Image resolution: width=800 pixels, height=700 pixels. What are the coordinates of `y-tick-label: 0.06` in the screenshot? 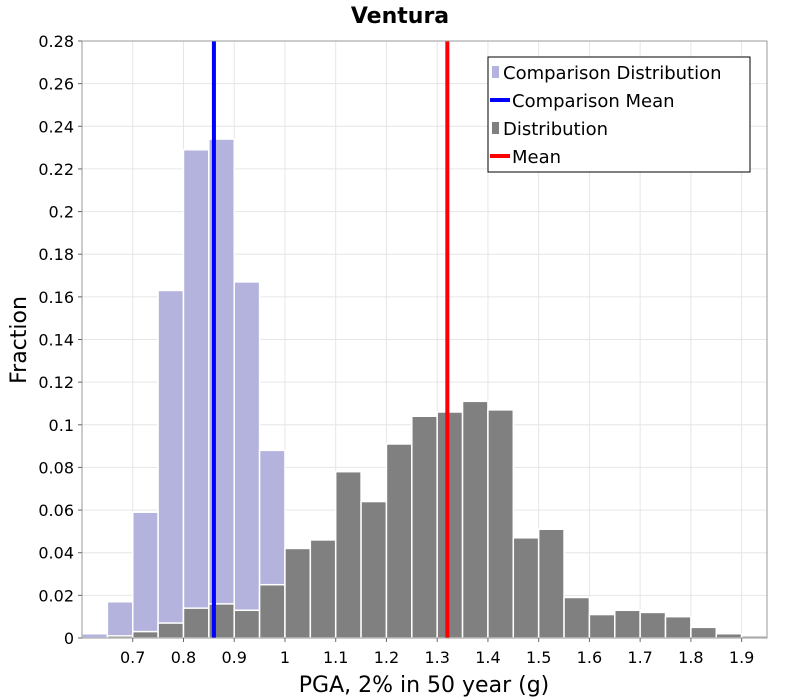 It's located at (56, 510).